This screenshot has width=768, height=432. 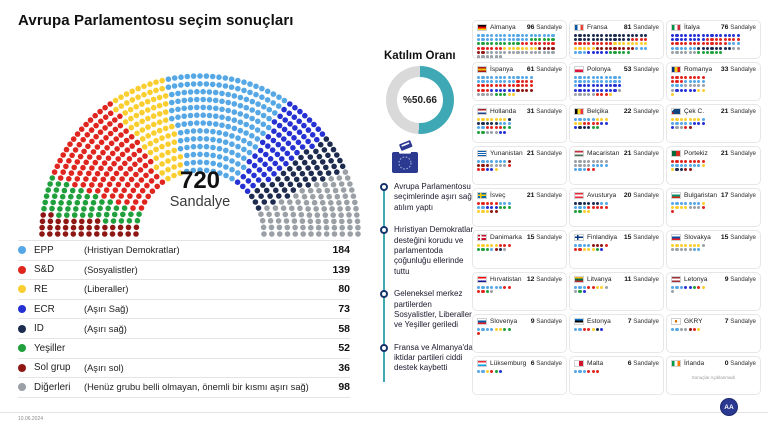 What do you see at coordinates (502, 69) in the screenshot?
I see `country-name: İspanya` at bounding box center [502, 69].